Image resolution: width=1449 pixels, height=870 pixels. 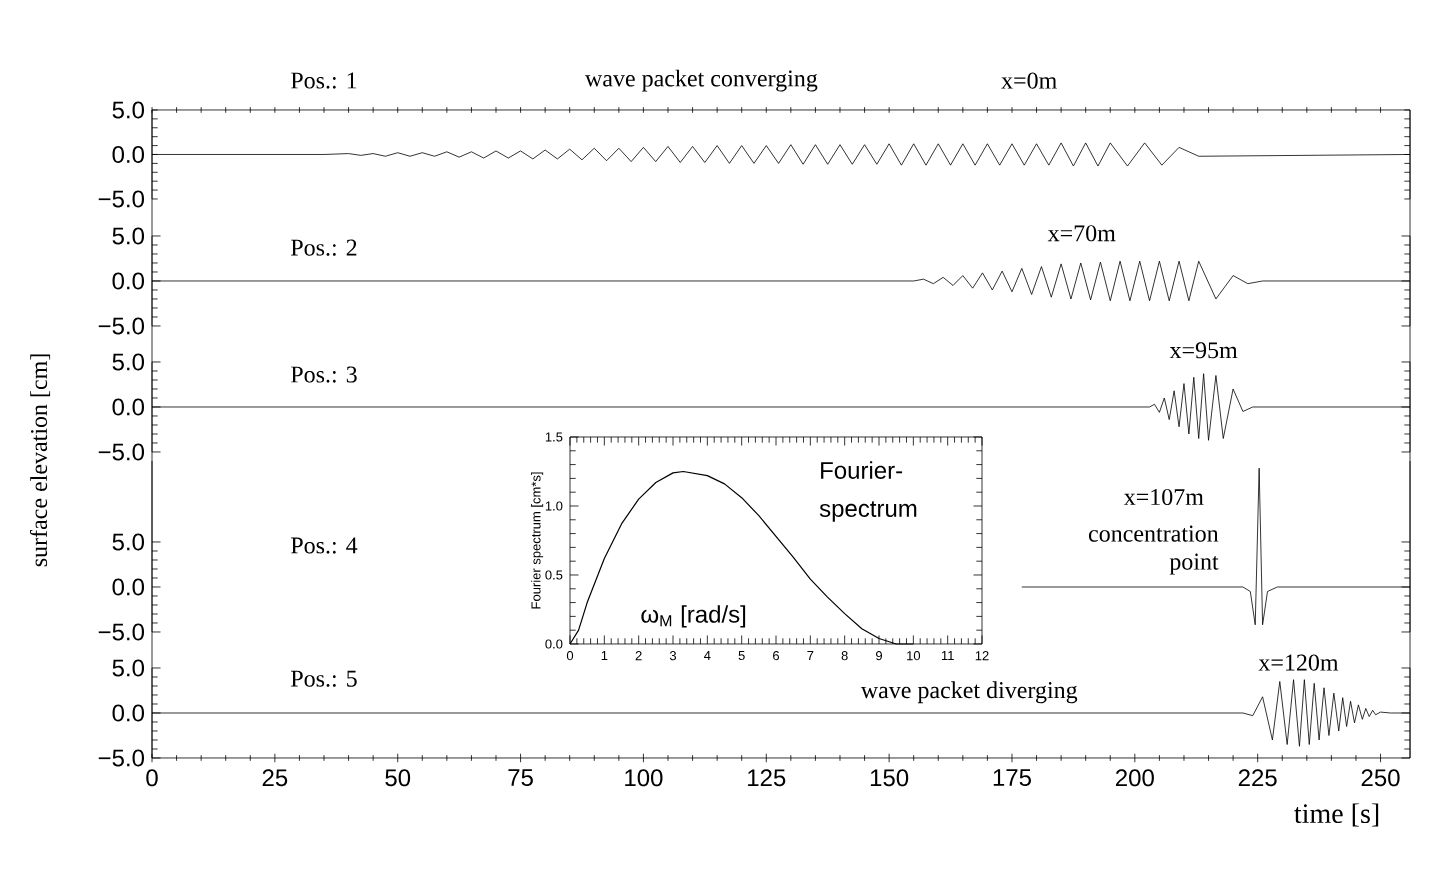 What do you see at coordinates (1336, 815) in the screenshot?
I see `x-axis-title: time [s]` at bounding box center [1336, 815].